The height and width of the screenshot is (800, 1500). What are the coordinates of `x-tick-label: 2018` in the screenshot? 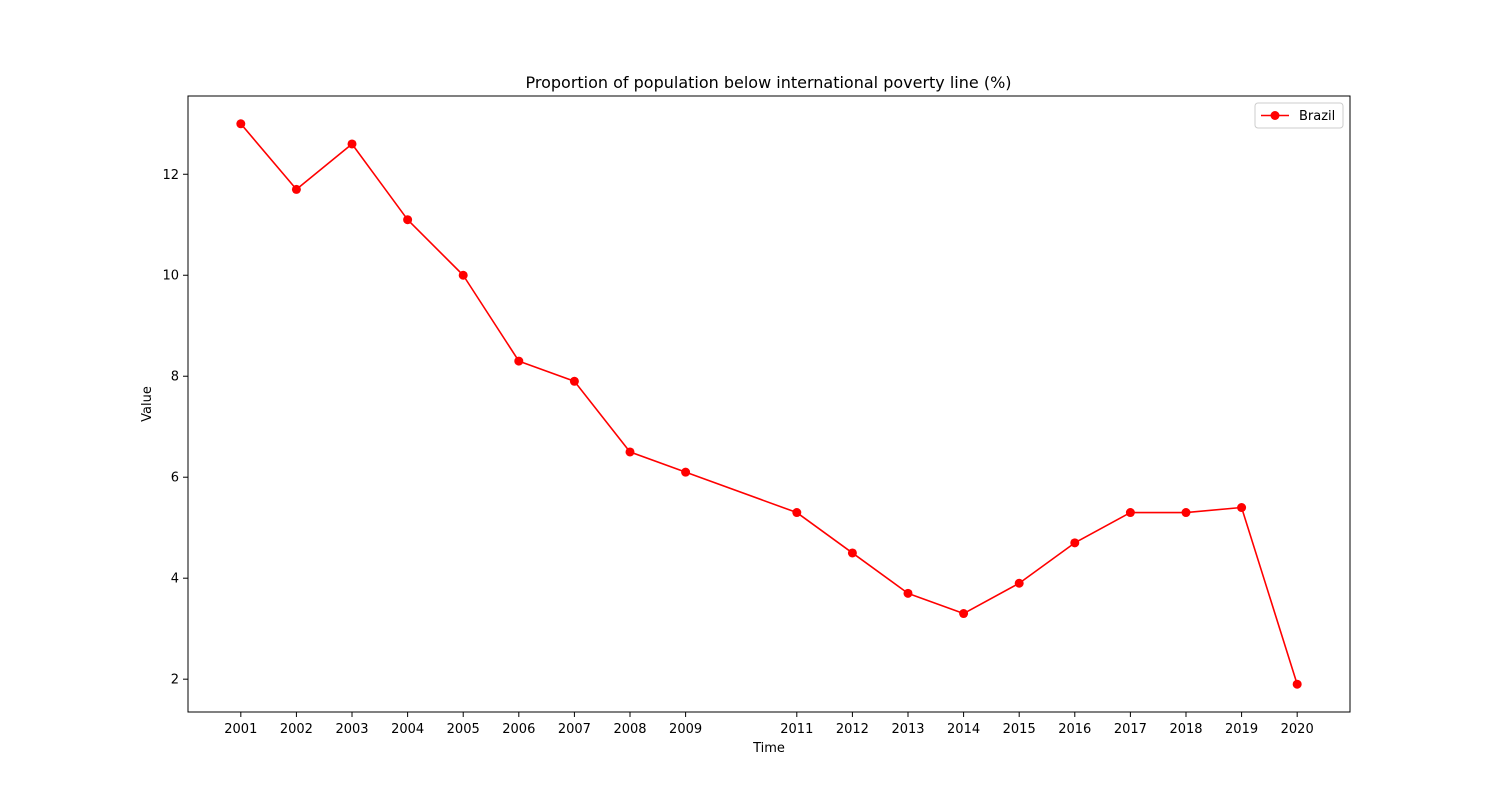 It's located at (1185, 729).